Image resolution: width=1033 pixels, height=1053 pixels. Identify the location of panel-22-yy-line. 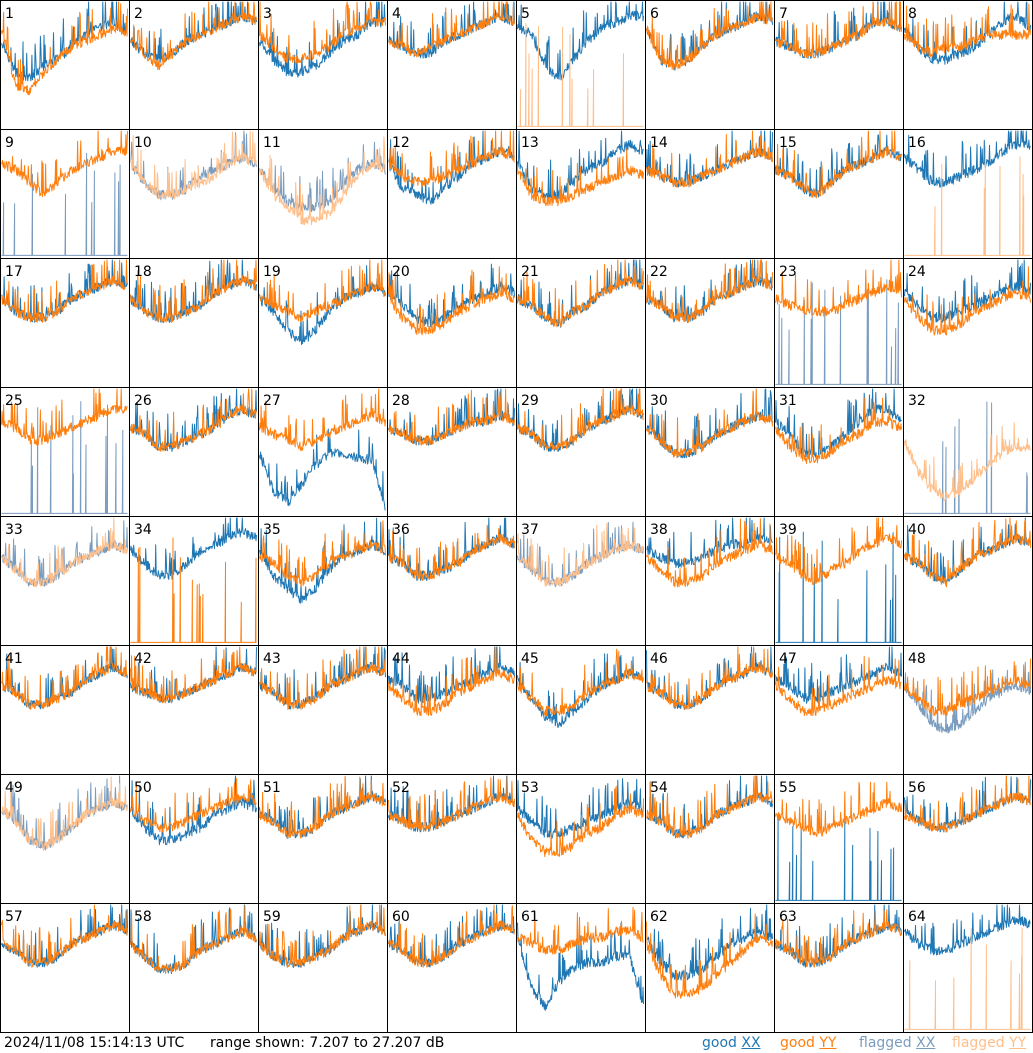
(709, 291).